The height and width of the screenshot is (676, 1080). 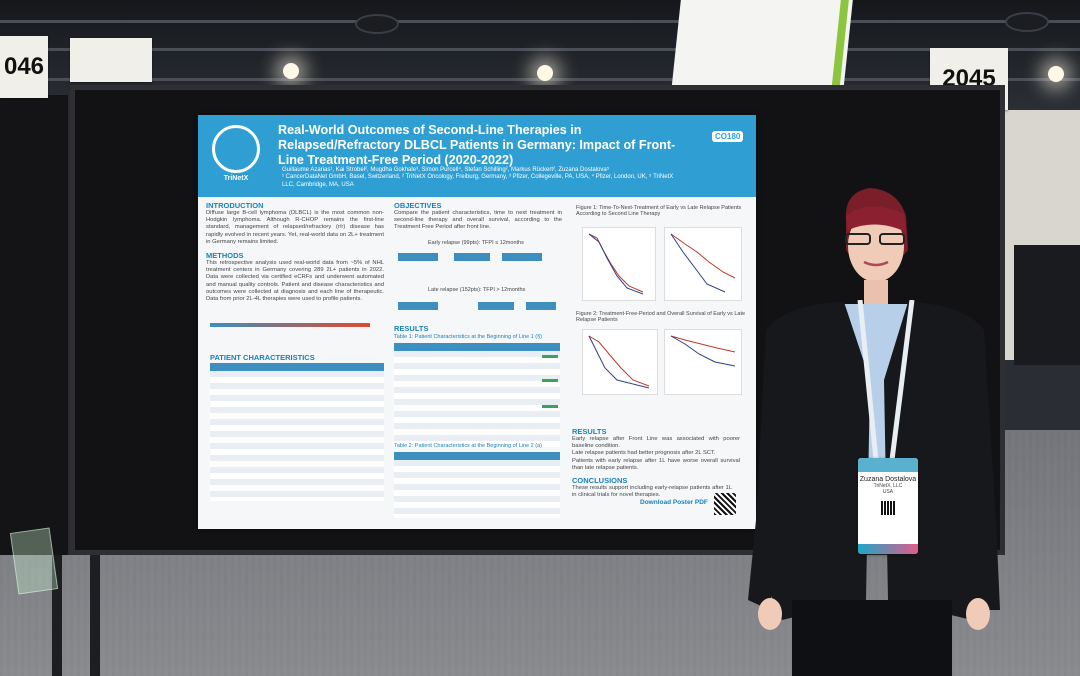 What do you see at coordinates (236, 149) in the screenshot?
I see `trinetx-logo-icon` at bounding box center [236, 149].